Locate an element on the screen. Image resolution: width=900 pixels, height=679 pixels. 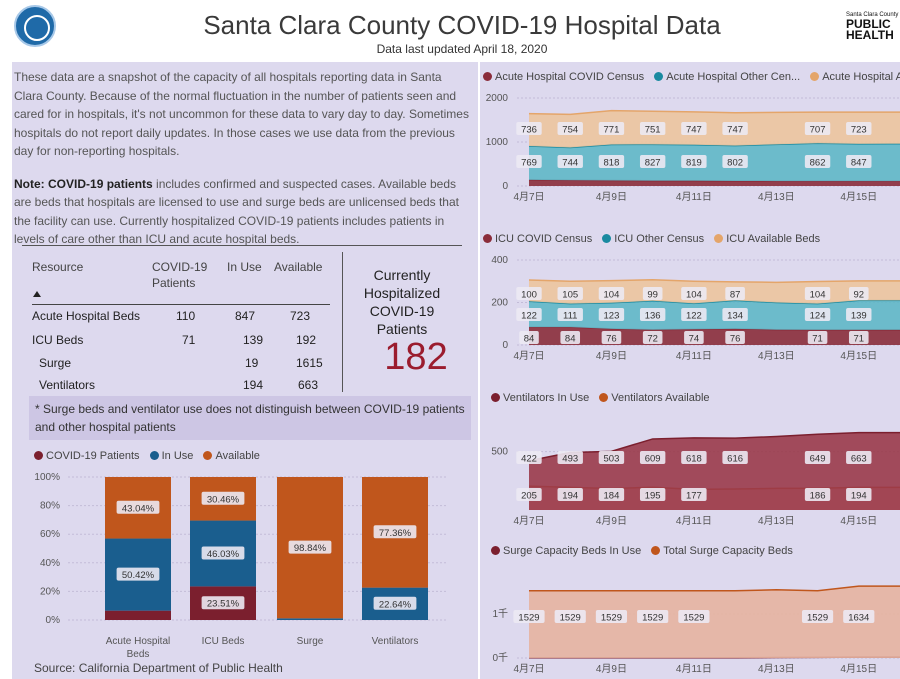
table-row-covid: 110 is located at coordinates (186, 316).